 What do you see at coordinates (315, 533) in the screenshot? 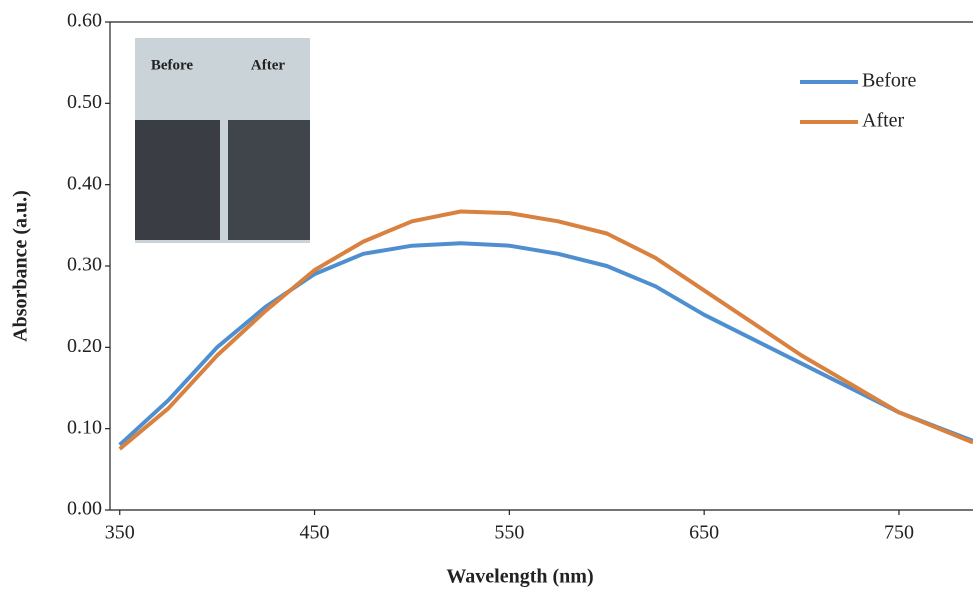
I see `x-tick-label: 450` at bounding box center [315, 533].